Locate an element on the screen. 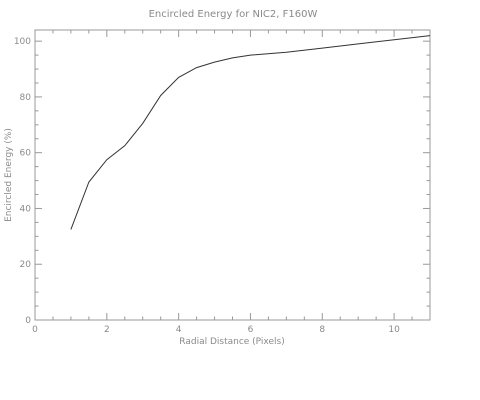  y-tick-label: 40 is located at coordinates (26, 209).